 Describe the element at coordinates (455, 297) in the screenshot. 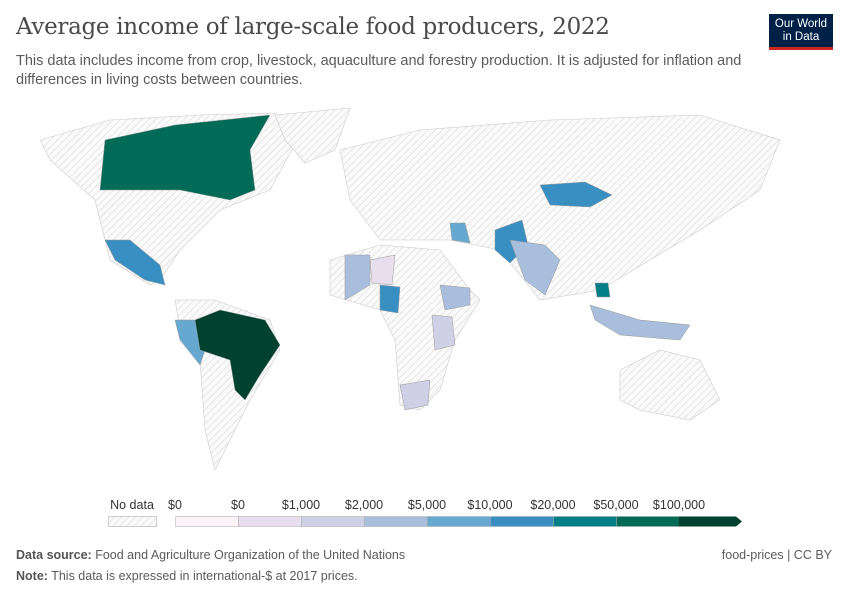

I see `country-ethiopia` at that location.